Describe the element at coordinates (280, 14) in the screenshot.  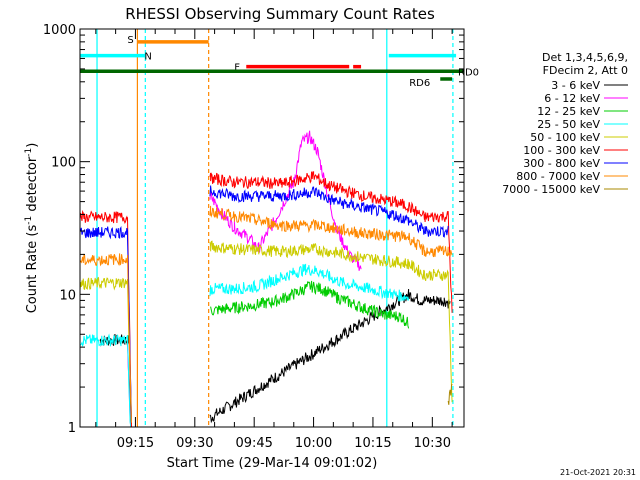
I see `chart-title: RHESSI Observing Summary Count Rates` at that location.